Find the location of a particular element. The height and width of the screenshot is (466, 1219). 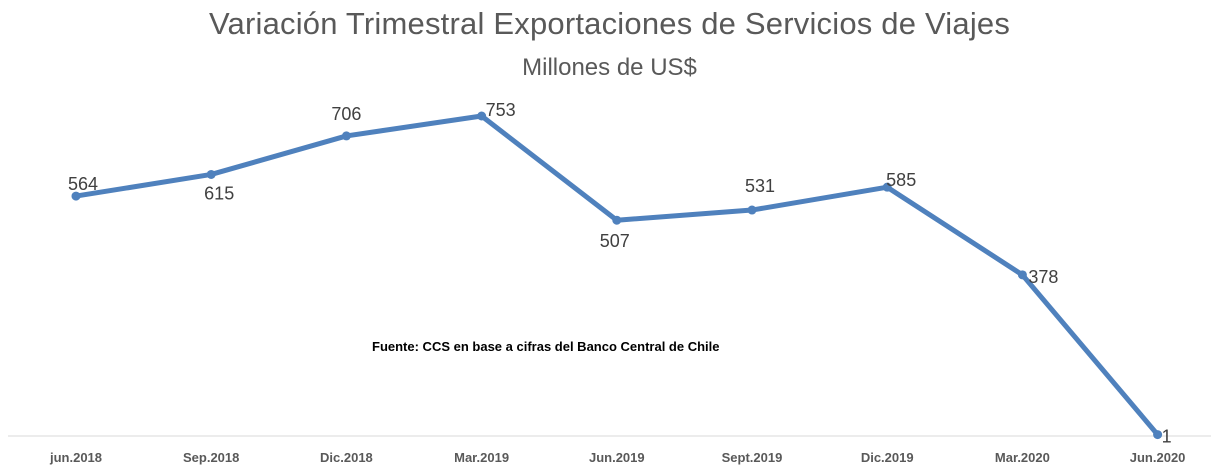

x-tick-label-mar-2020: Mar.2020 is located at coordinates (1022, 457).